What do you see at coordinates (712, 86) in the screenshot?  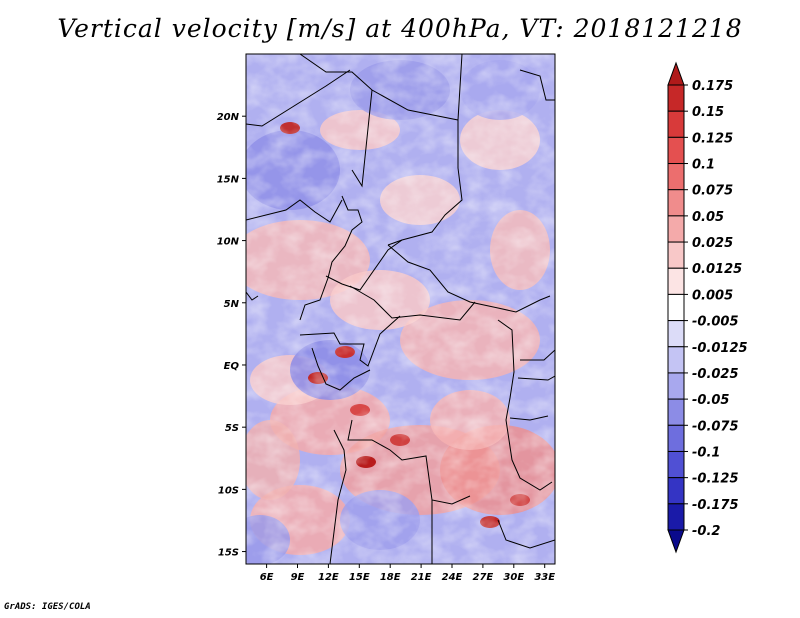 I see `colorbar-label: 0.175` at bounding box center [712, 86].